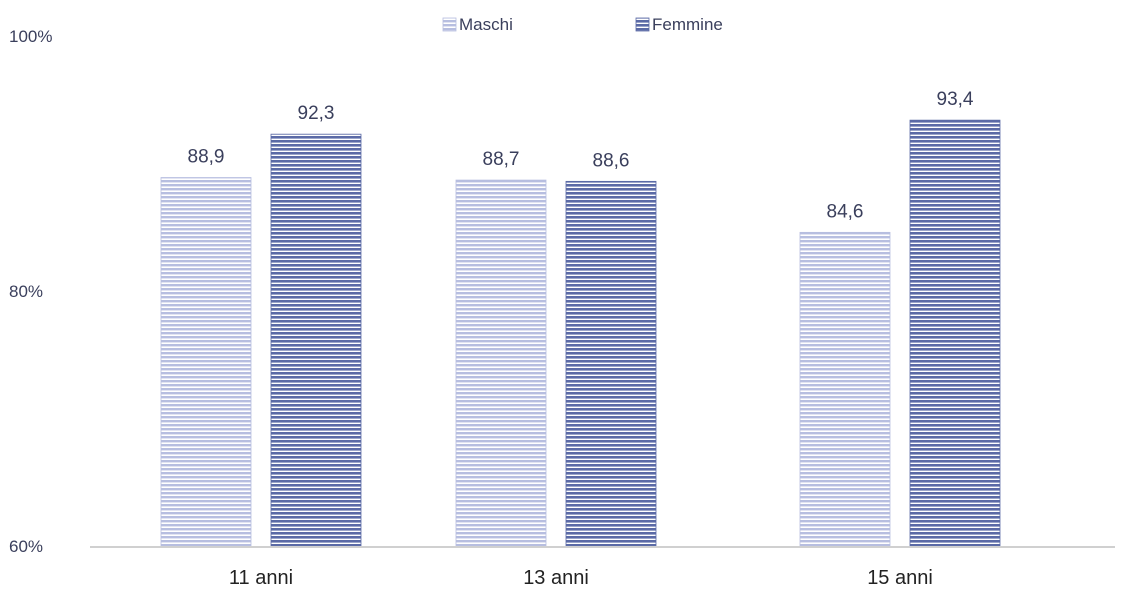  Describe the element at coordinates (30, 36) in the screenshot. I see `y-tick-label: 100%` at that location.